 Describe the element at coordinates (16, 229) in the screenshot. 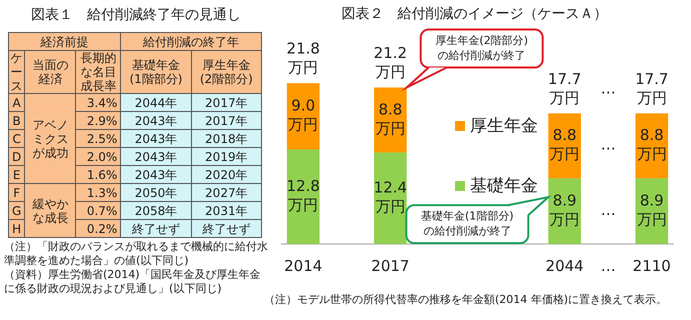

I see `text: H` at that location.